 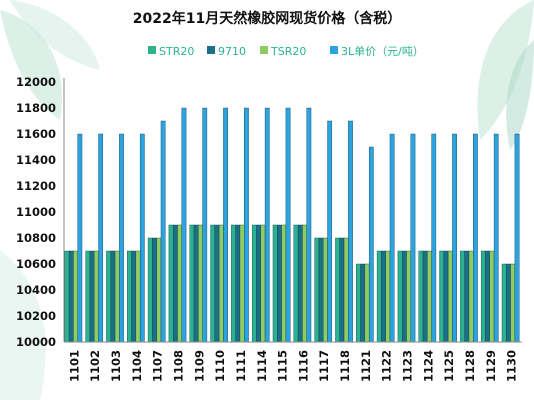 I want to click on y-tick-label-5: 11000, so click(x=36, y=212).